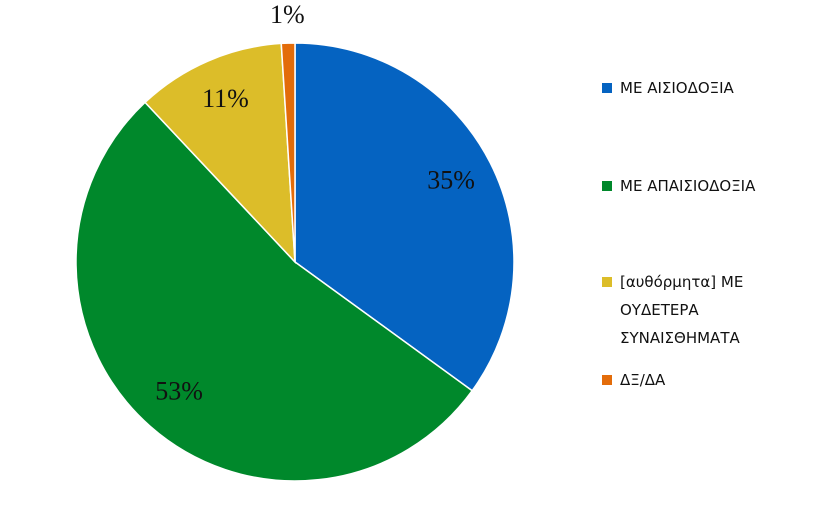 The height and width of the screenshot is (520, 815). Describe the element at coordinates (700, 380) in the screenshot. I see `legend-item: ΔΞ/ΔΑ` at that location.